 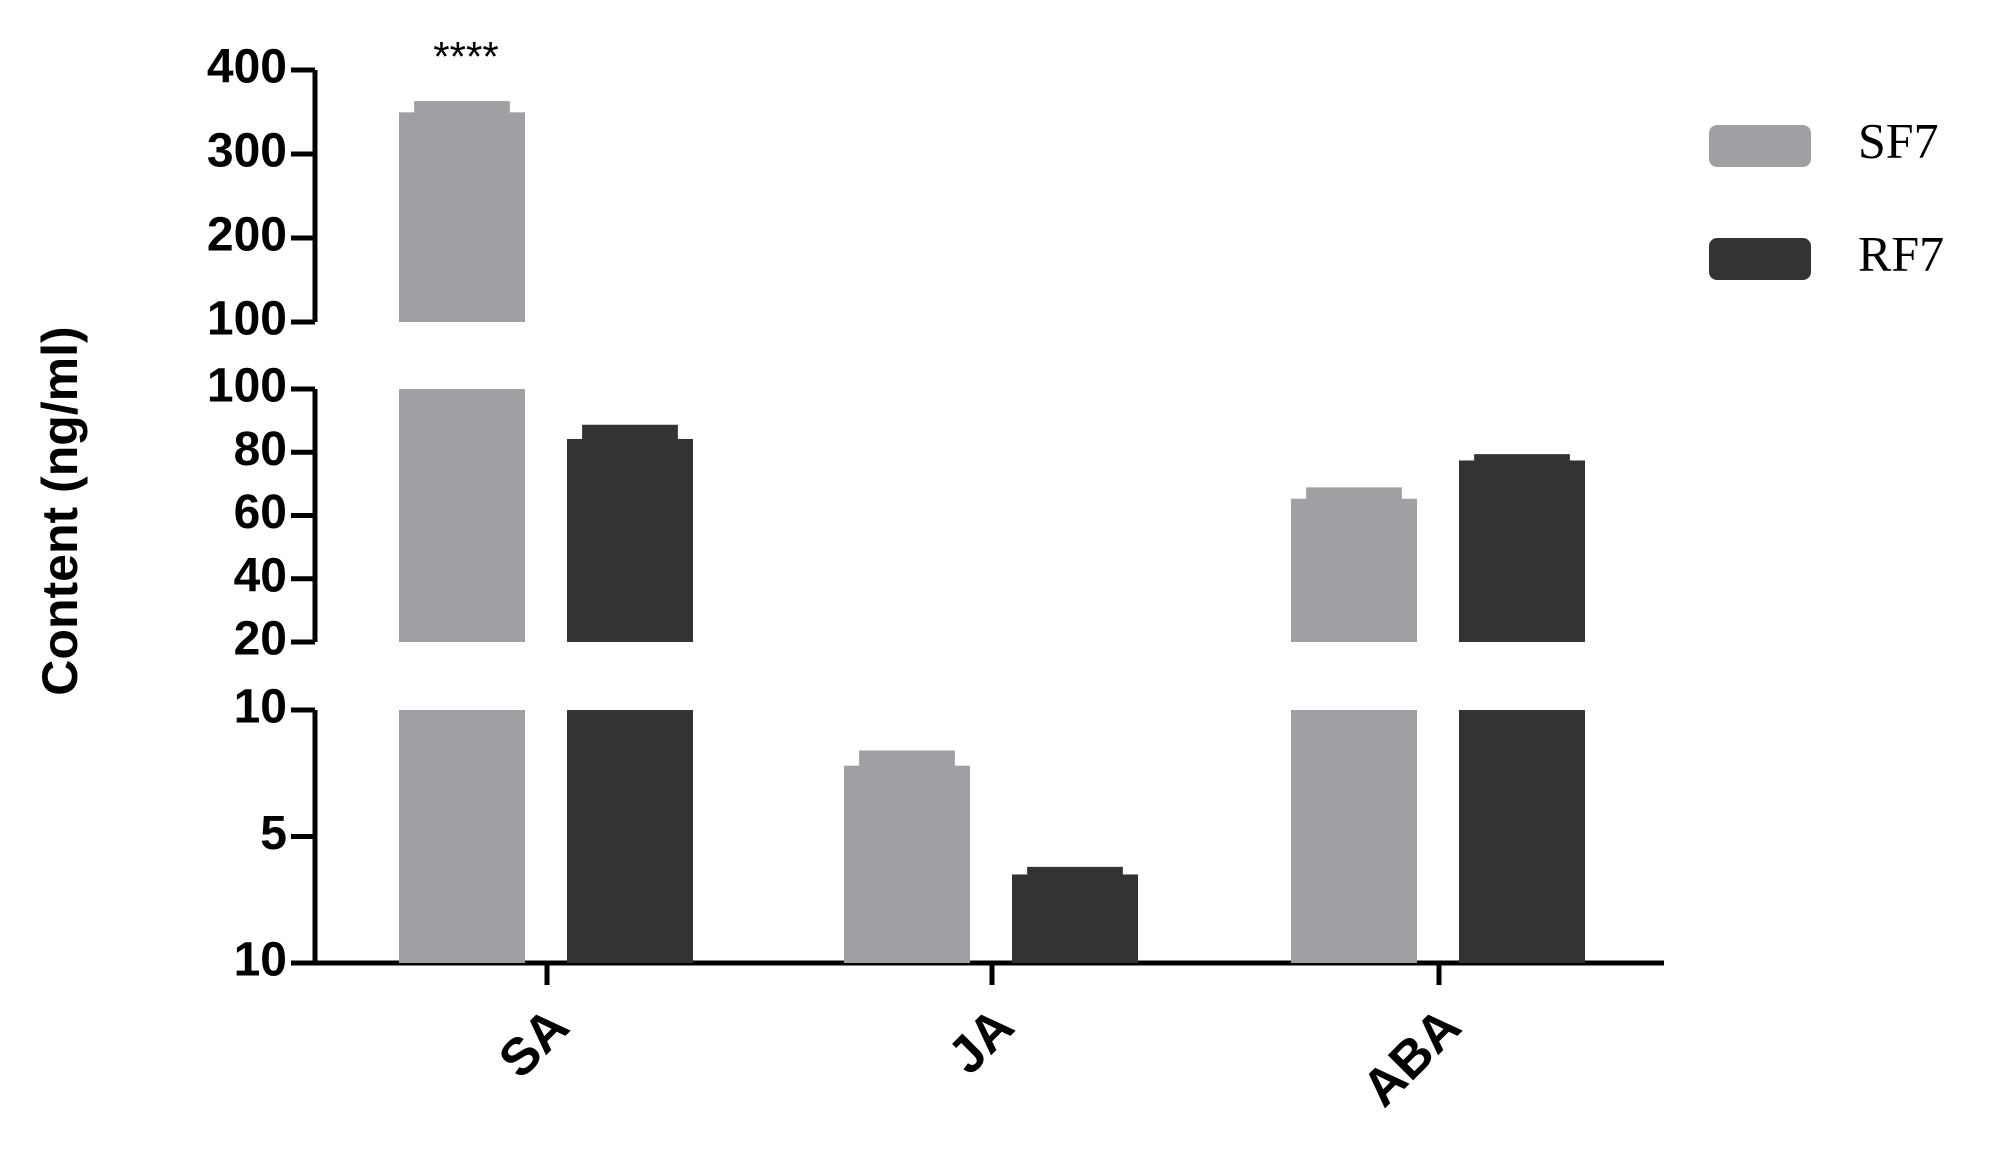 I want to click on x-tick-label: ABA, so click(x=1412, y=1057).